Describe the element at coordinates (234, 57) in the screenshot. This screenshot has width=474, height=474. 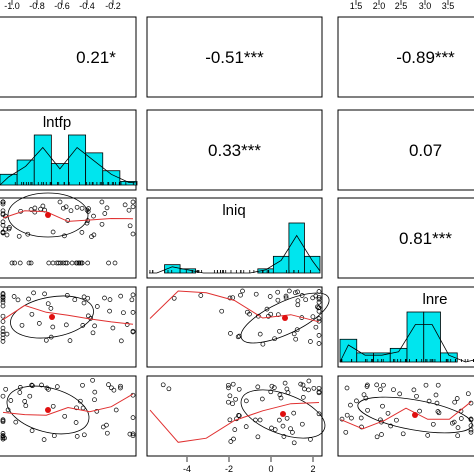
I see `correlation-label-1: -0.51***` at that location.